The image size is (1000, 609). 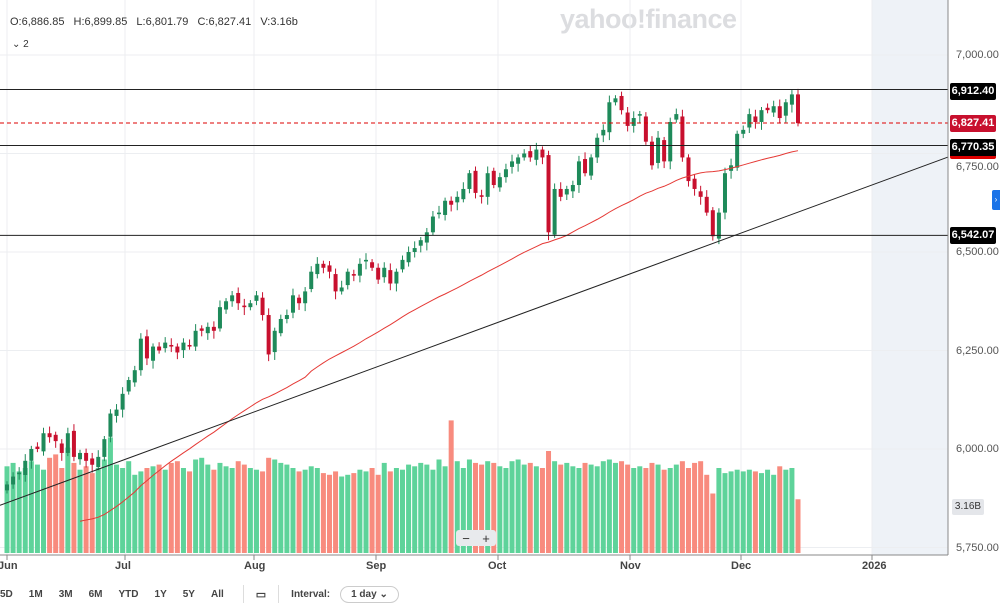 What do you see at coordinates (486, 538) in the screenshot?
I see `zoom-in-button: +` at bounding box center [486, 538].